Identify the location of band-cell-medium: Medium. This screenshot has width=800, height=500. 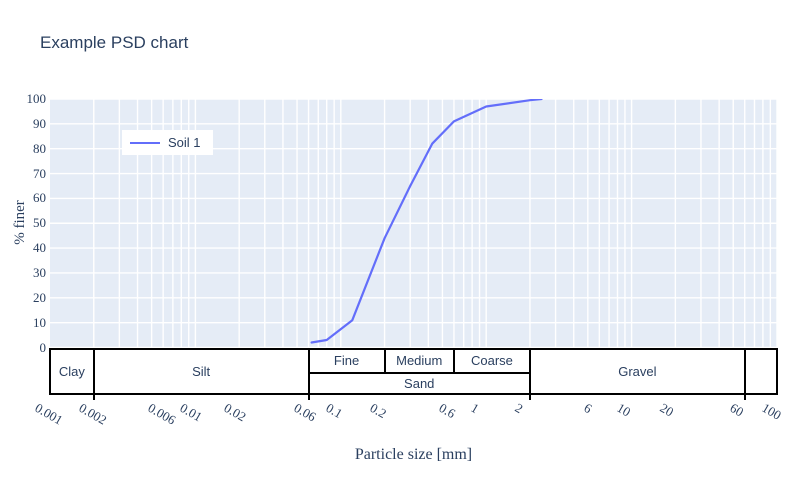
(419, 361).